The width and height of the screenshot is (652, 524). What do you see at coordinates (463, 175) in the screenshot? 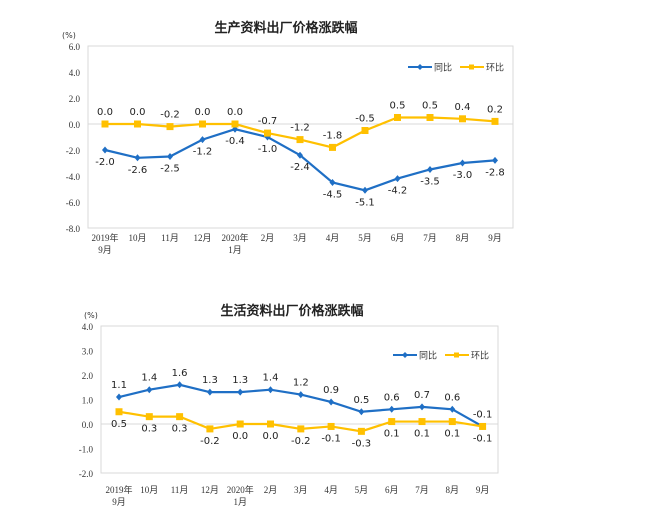
I see `data-label: -3.0` at bounding box center [463, 175].